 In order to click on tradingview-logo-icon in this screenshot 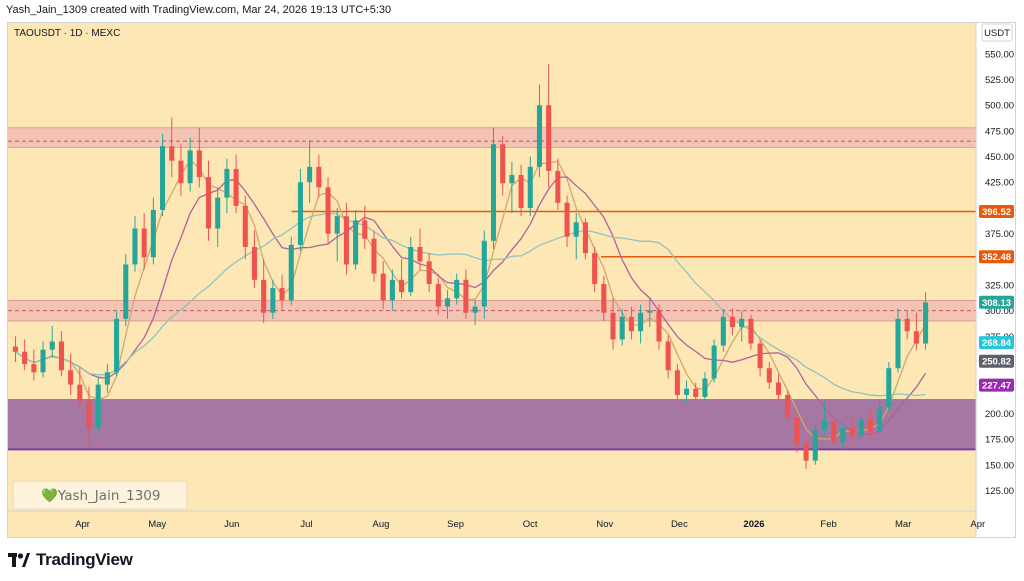, I will do `click(19, 560)`.